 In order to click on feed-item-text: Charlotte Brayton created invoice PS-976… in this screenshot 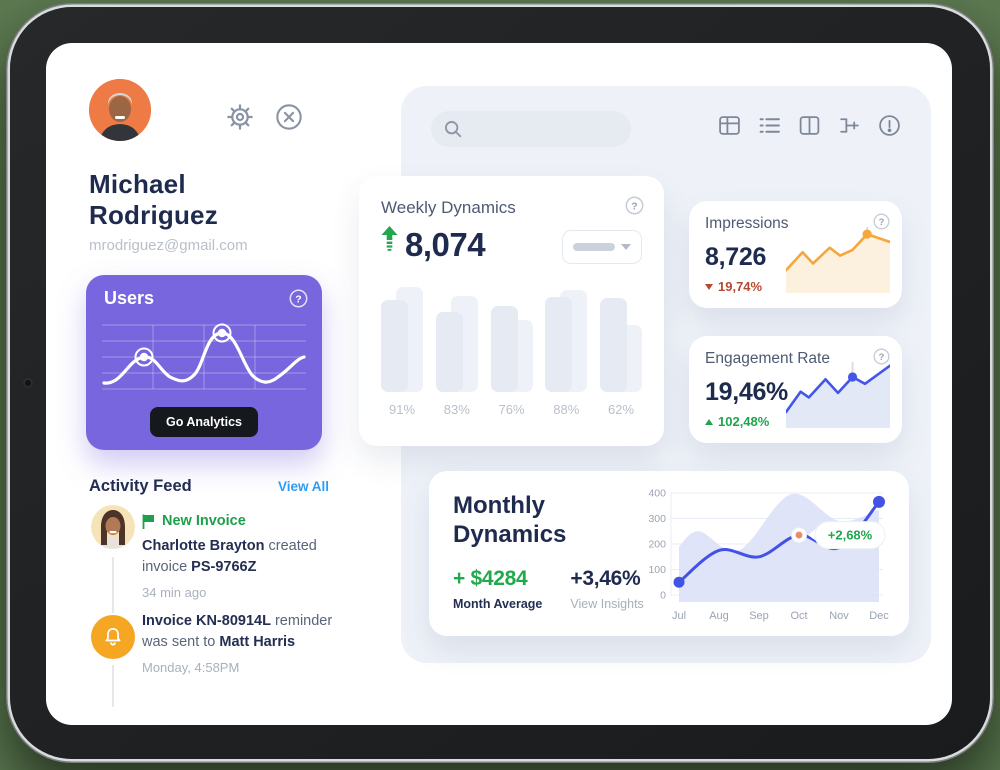, I will do `click(229, 556)`.